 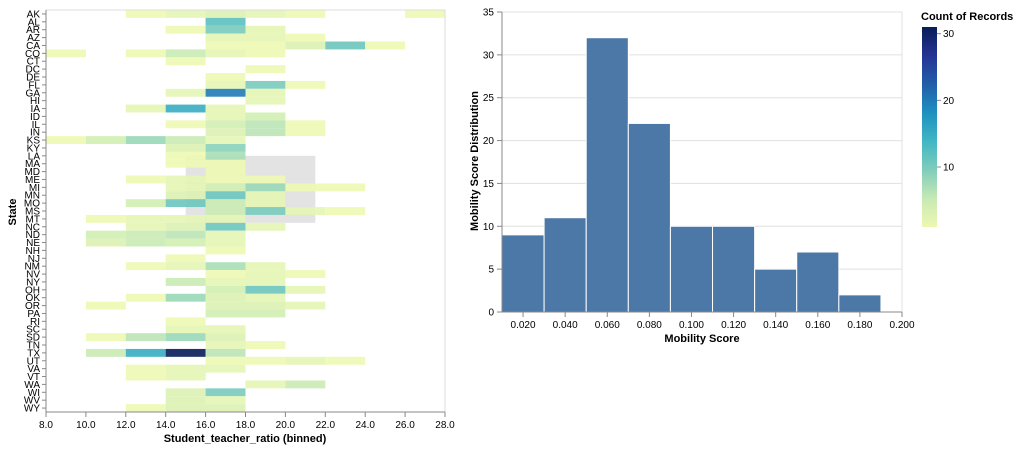 What do you see at coordinates (326, 425) in the screenshot?
I see `heatmap-x-tick-label: 22.0` at bounding box center [326, 425].